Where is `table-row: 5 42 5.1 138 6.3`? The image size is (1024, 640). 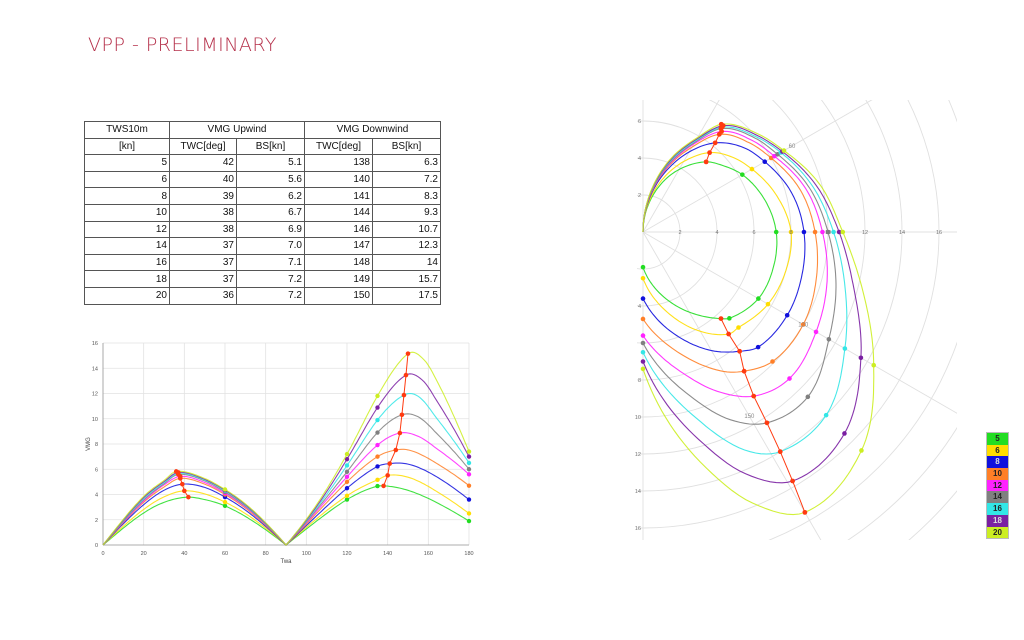
table-row: 5 42 5.1 138 6.3 is located at coordinates (262, 163).